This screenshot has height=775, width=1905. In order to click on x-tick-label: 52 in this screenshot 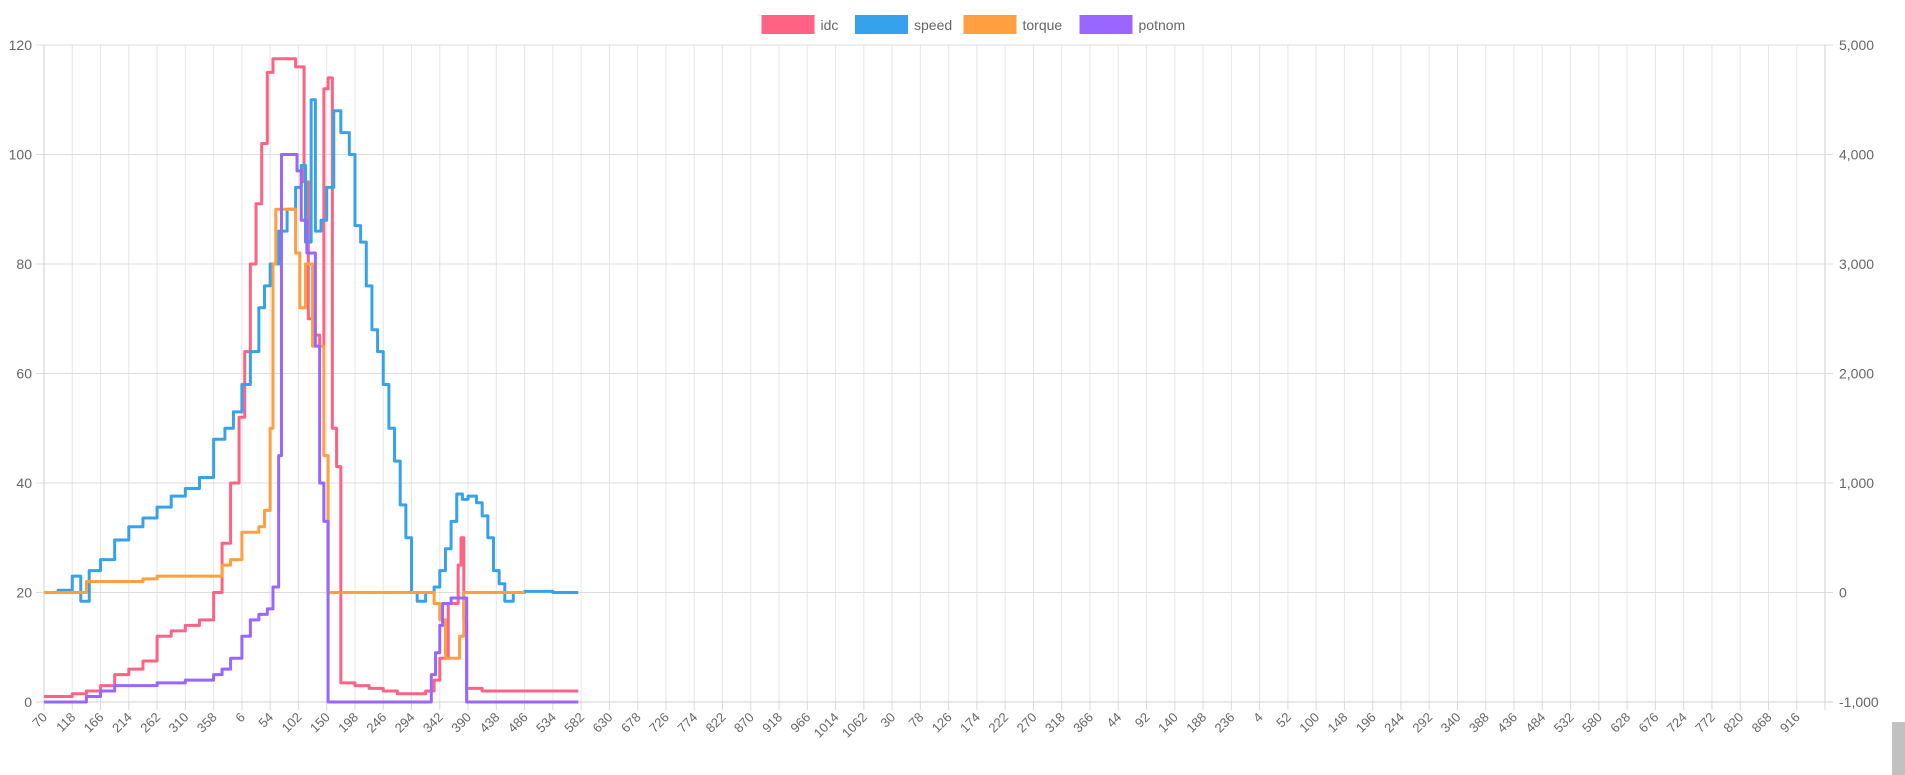, I will do `click(1283, 720)`.